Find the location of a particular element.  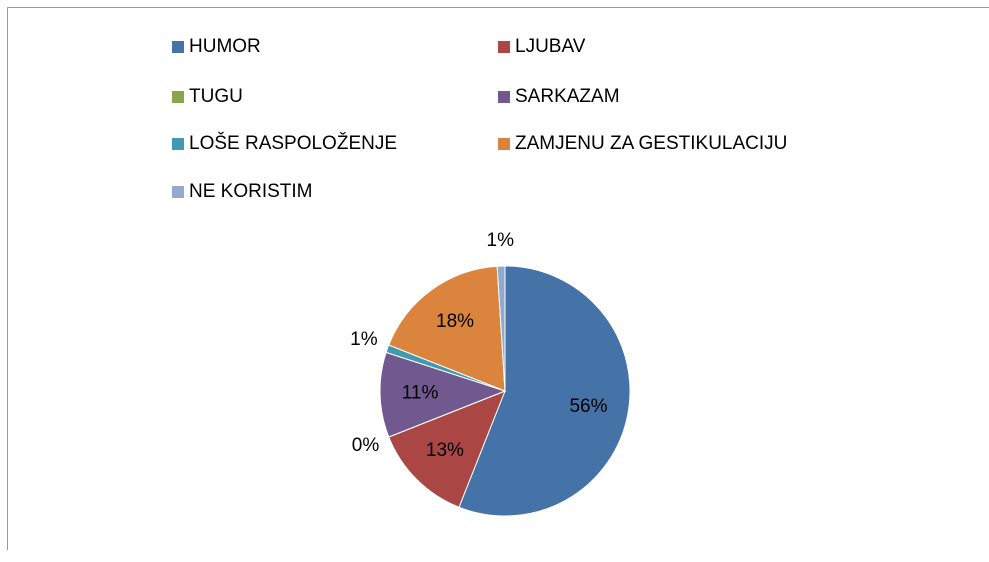

legend-label: TUGU is located at coordinates (216, 96).